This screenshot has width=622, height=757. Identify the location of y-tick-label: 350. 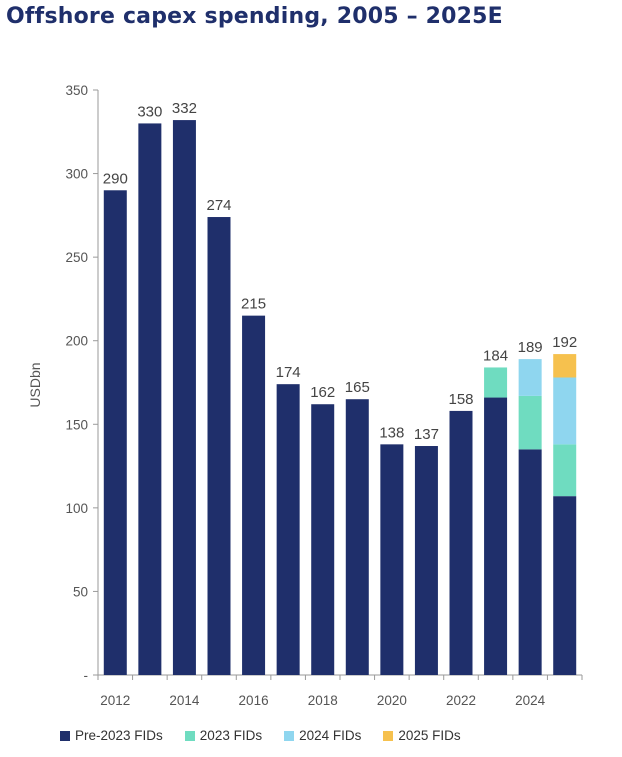
(76, 90).